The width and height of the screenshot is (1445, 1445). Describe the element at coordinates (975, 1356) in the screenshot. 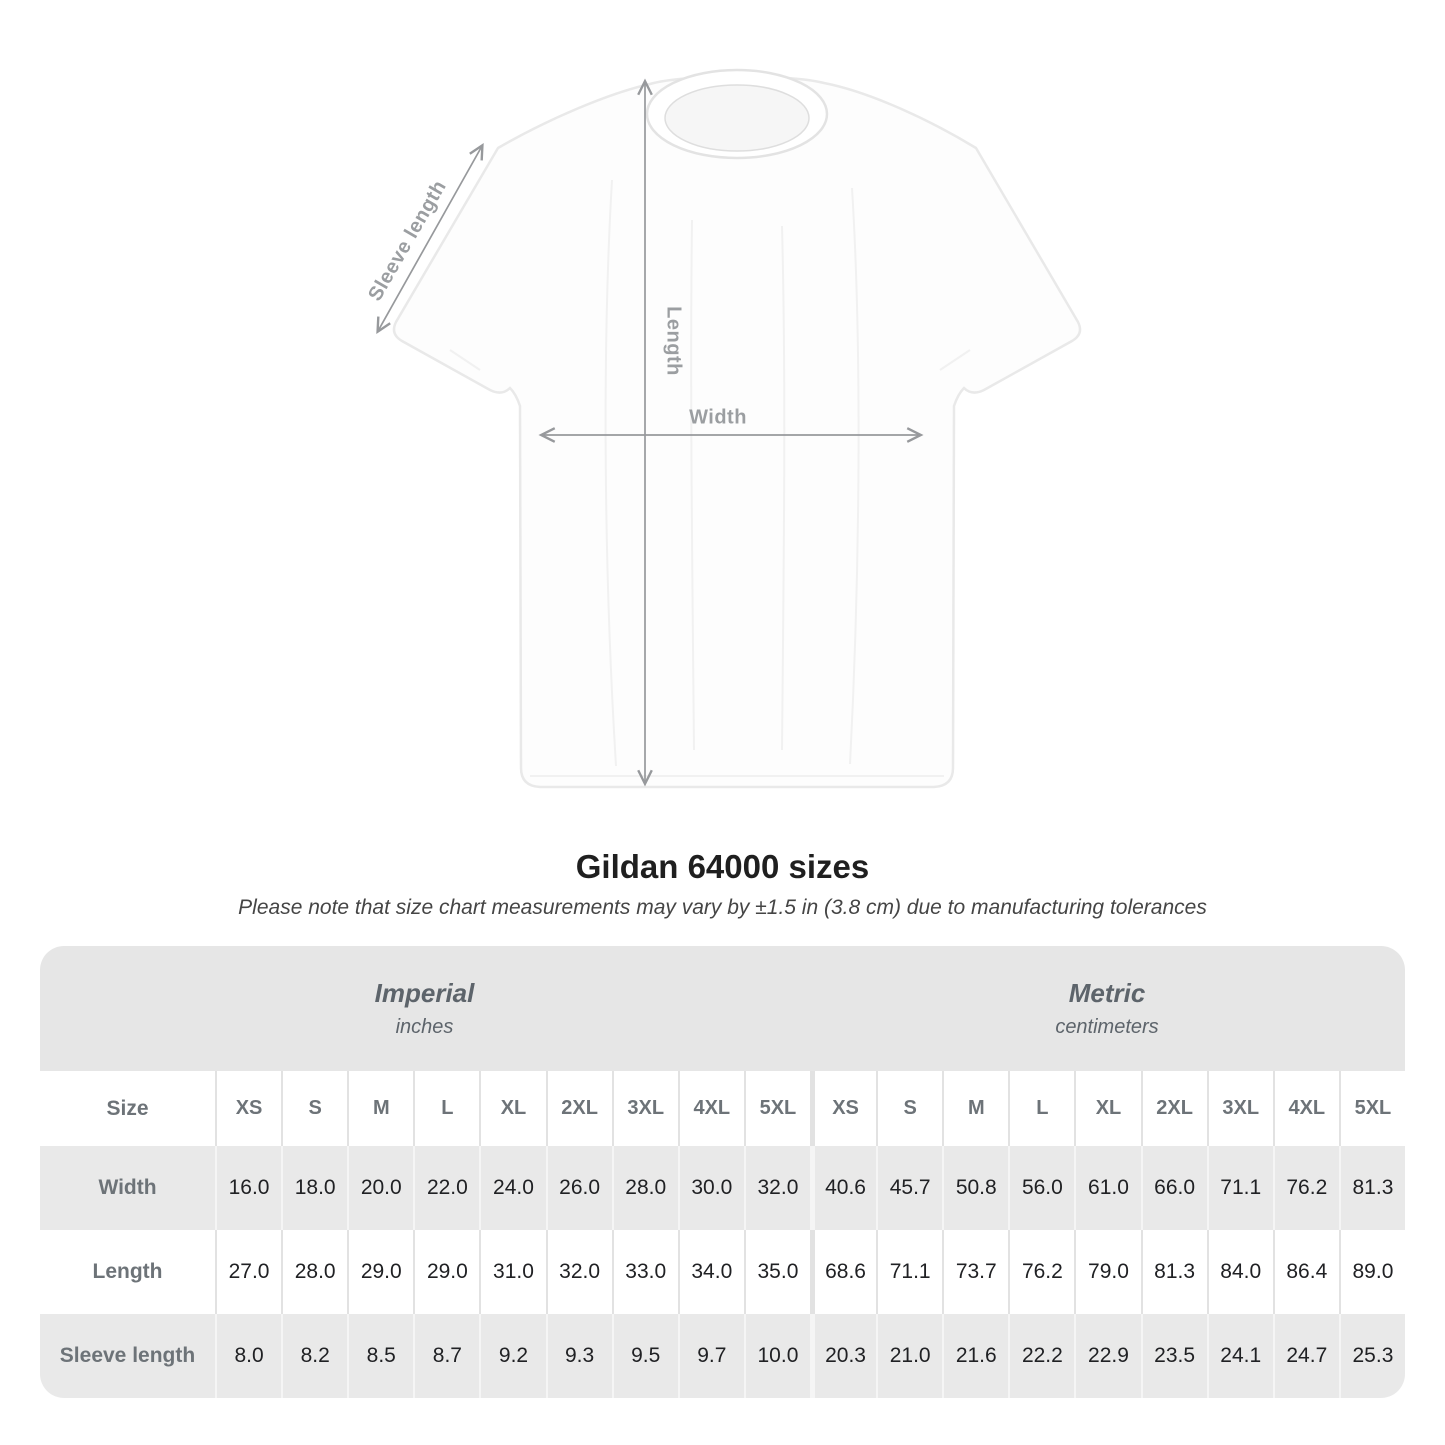

I see `table-cell: 21.6` at that location.